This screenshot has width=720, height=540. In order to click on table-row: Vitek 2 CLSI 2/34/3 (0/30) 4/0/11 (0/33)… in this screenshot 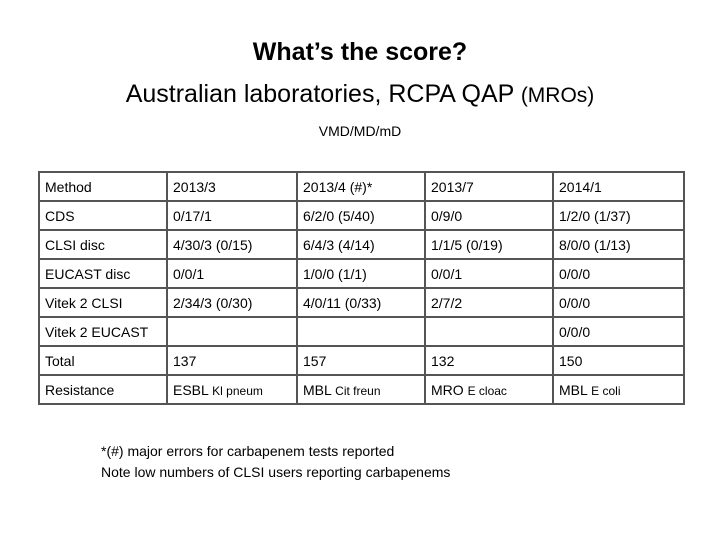, I will do `click(361, 302)`.